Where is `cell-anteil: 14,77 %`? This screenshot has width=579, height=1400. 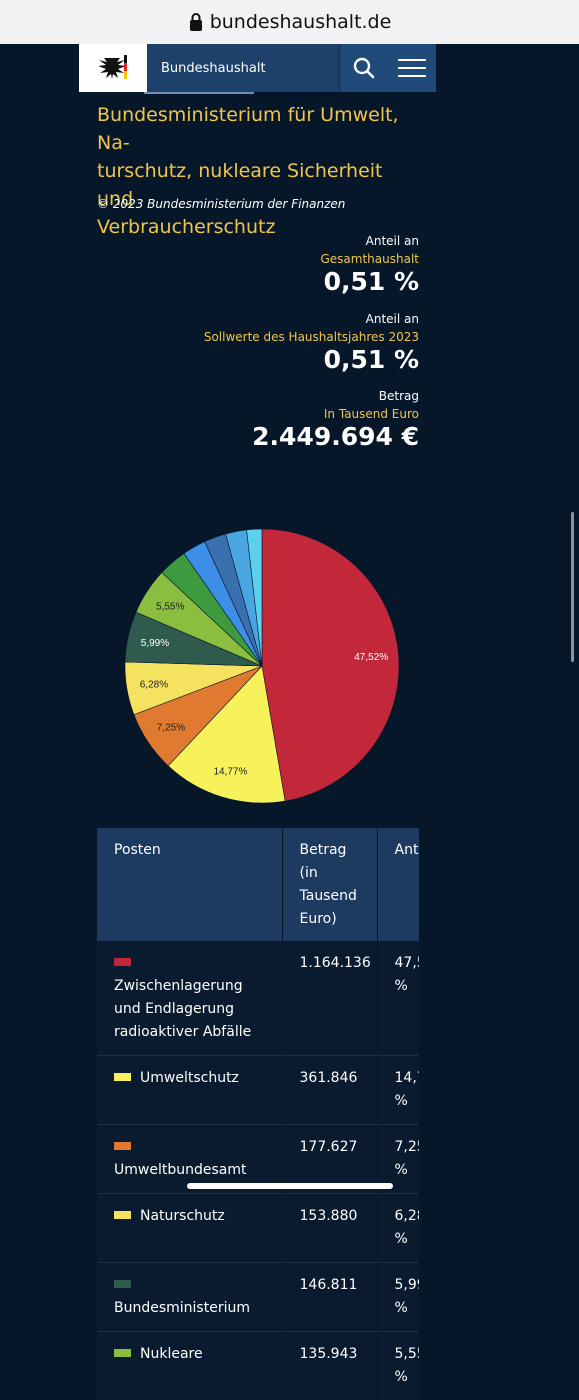 cell-anteil: 14,77 % is located at coordinates (398, 1090).